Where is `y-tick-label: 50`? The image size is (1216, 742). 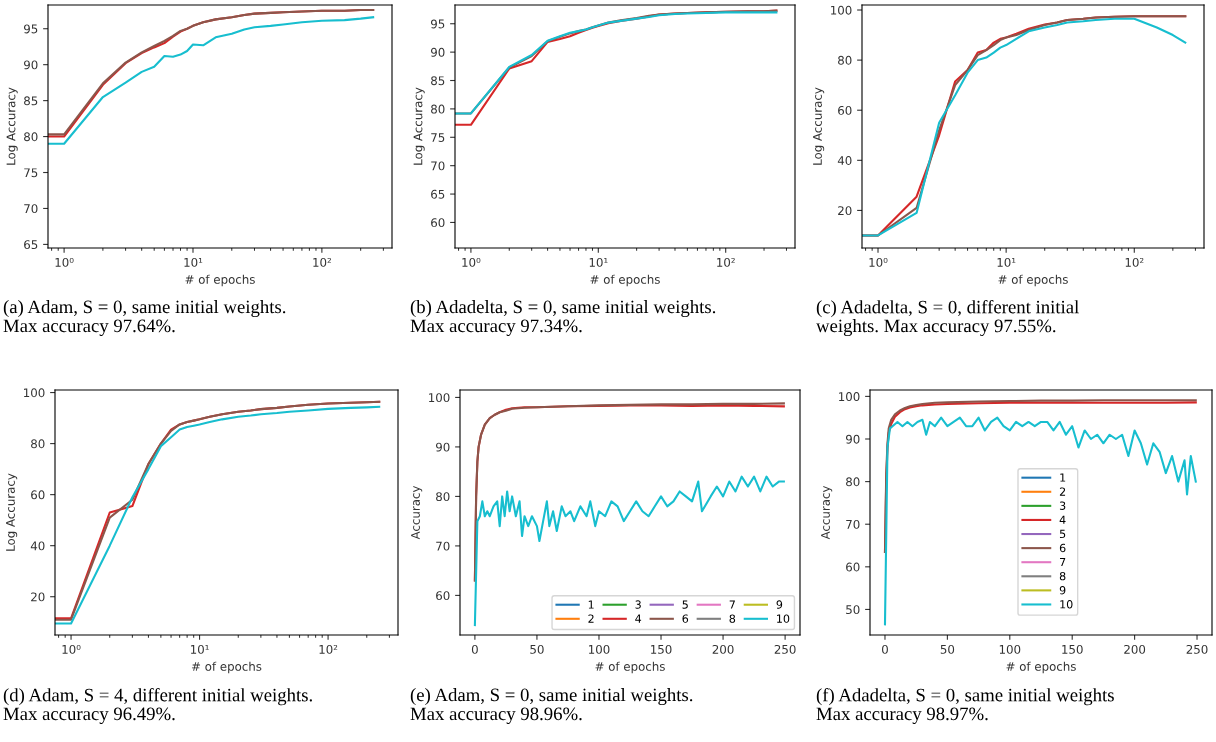 y-tick-label: 50 is located at coordinates (853, 610).